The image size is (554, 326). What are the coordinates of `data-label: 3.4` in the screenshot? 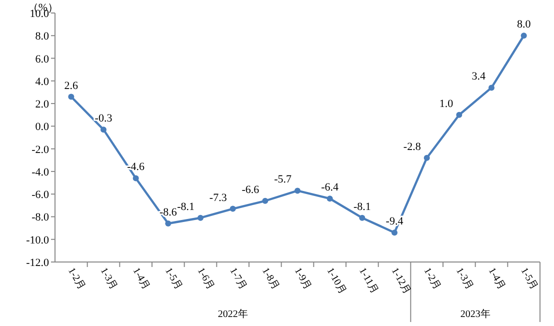 It's located at (479, 76).